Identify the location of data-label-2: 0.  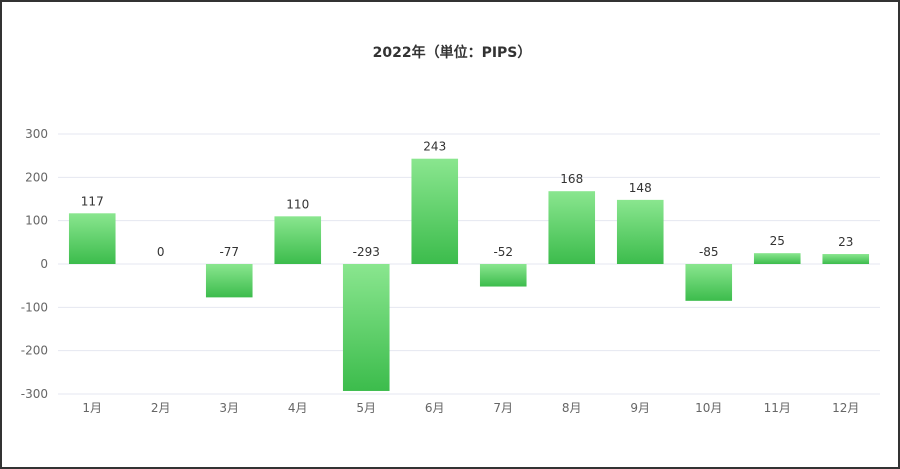
(161, 252).